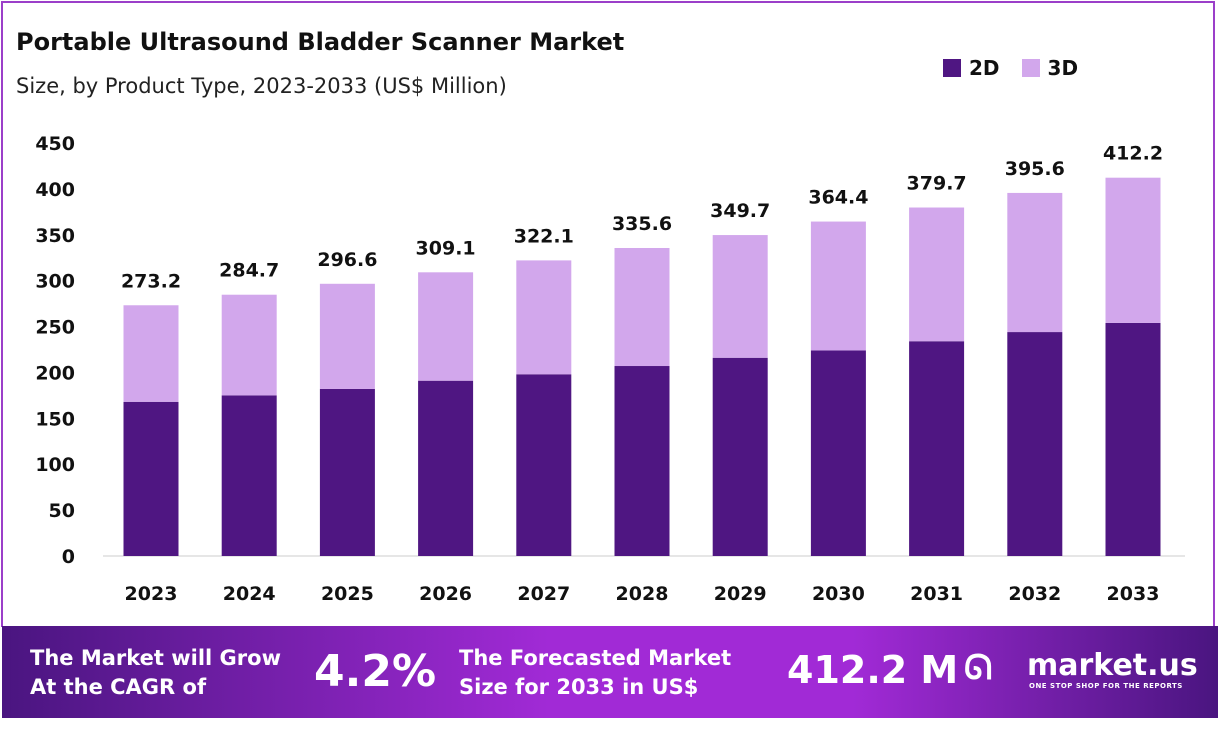  I want to click on total-label: 296.6, so click(347, 260).